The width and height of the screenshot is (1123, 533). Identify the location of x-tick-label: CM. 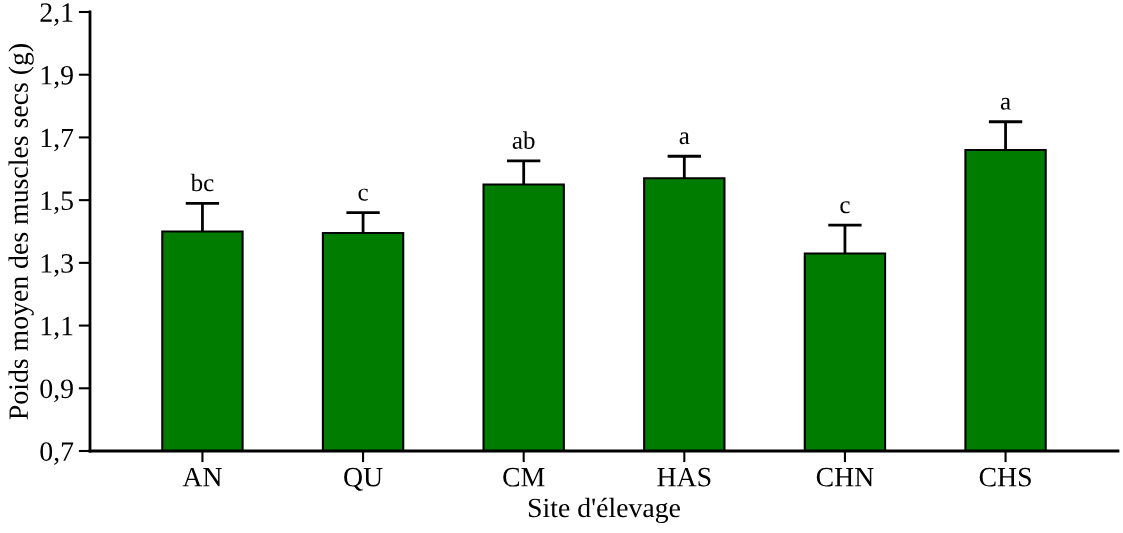
(524, 477).